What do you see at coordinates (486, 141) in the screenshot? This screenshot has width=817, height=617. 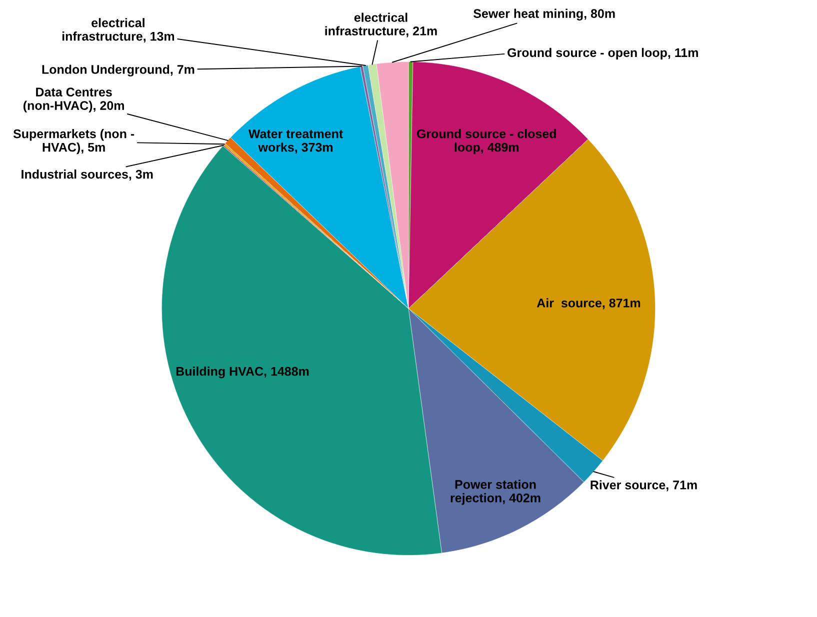 I see `slice-label: Ground source - closed loop, 489m` at bounding box center [486, 141].